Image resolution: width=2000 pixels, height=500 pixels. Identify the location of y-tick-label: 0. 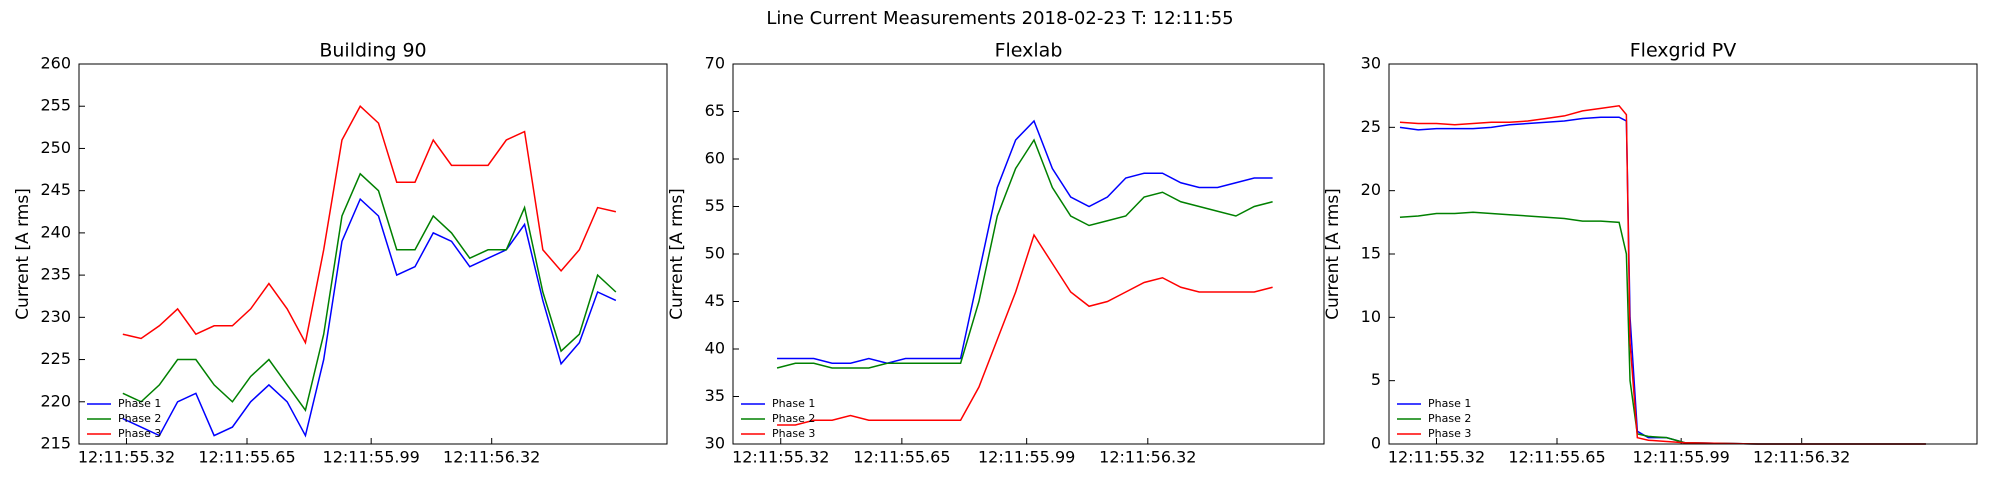
(1376, 443).